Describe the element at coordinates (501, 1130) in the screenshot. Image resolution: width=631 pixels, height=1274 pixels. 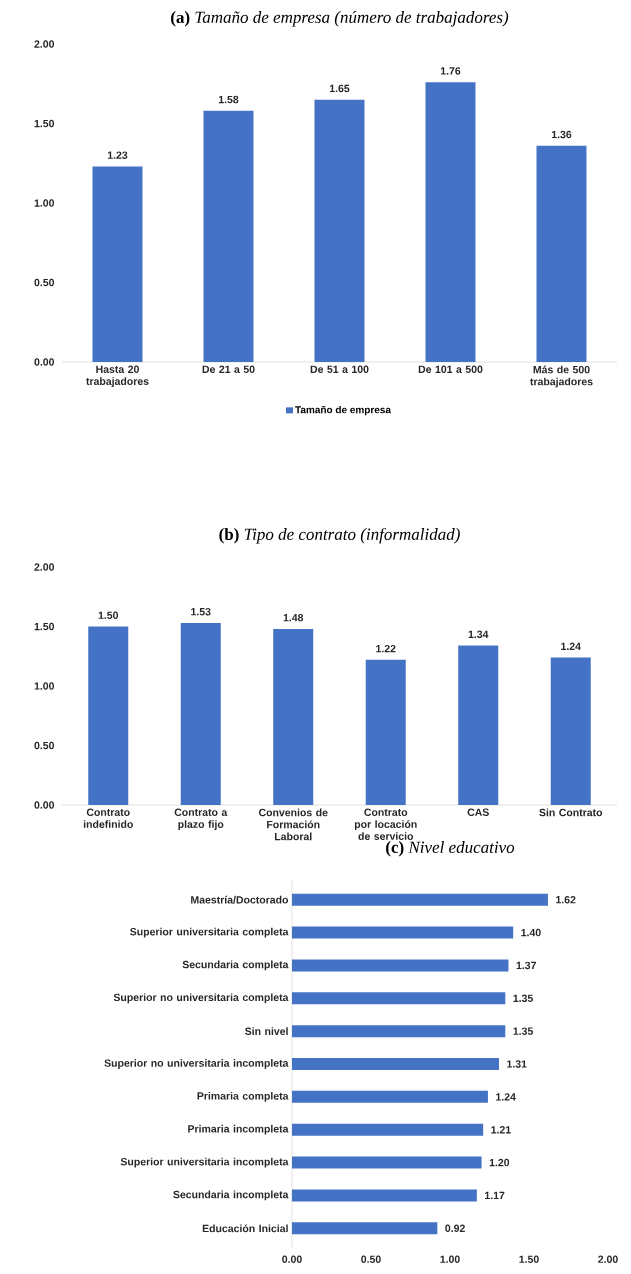
I see `data-label: 1.21` at that location.